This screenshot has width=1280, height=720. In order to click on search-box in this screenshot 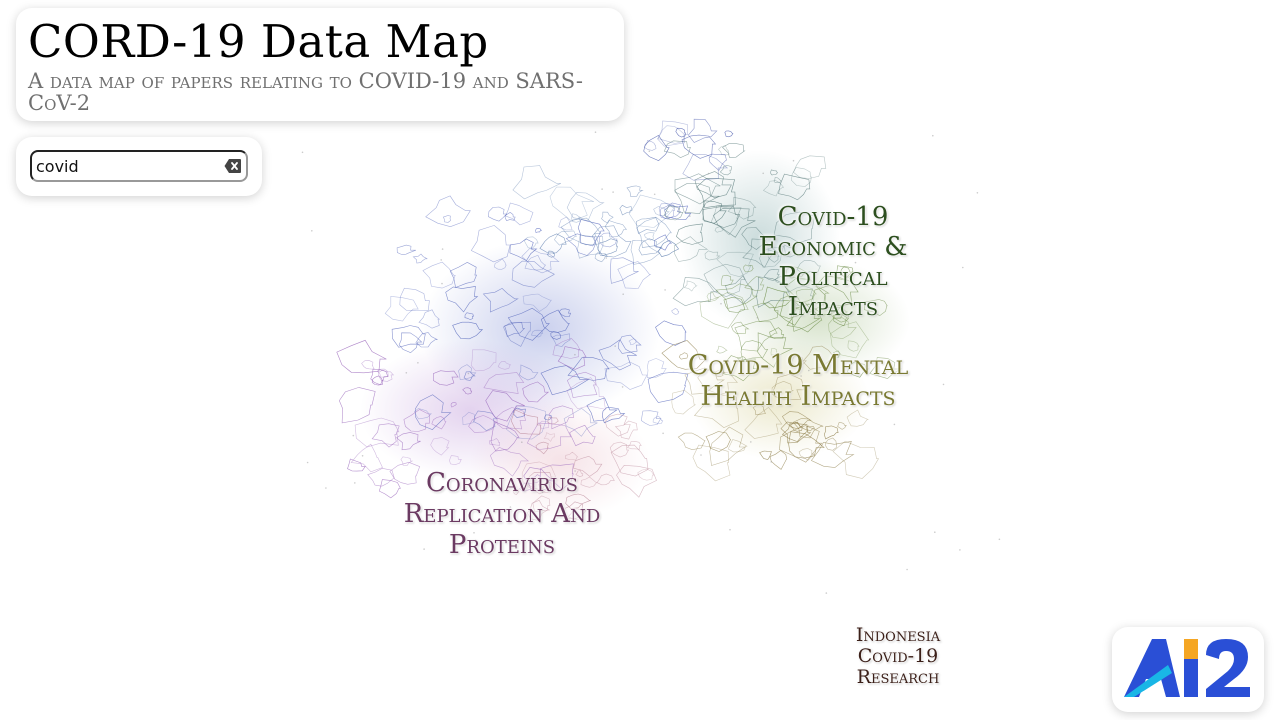, I will do `click(139, 166)`.